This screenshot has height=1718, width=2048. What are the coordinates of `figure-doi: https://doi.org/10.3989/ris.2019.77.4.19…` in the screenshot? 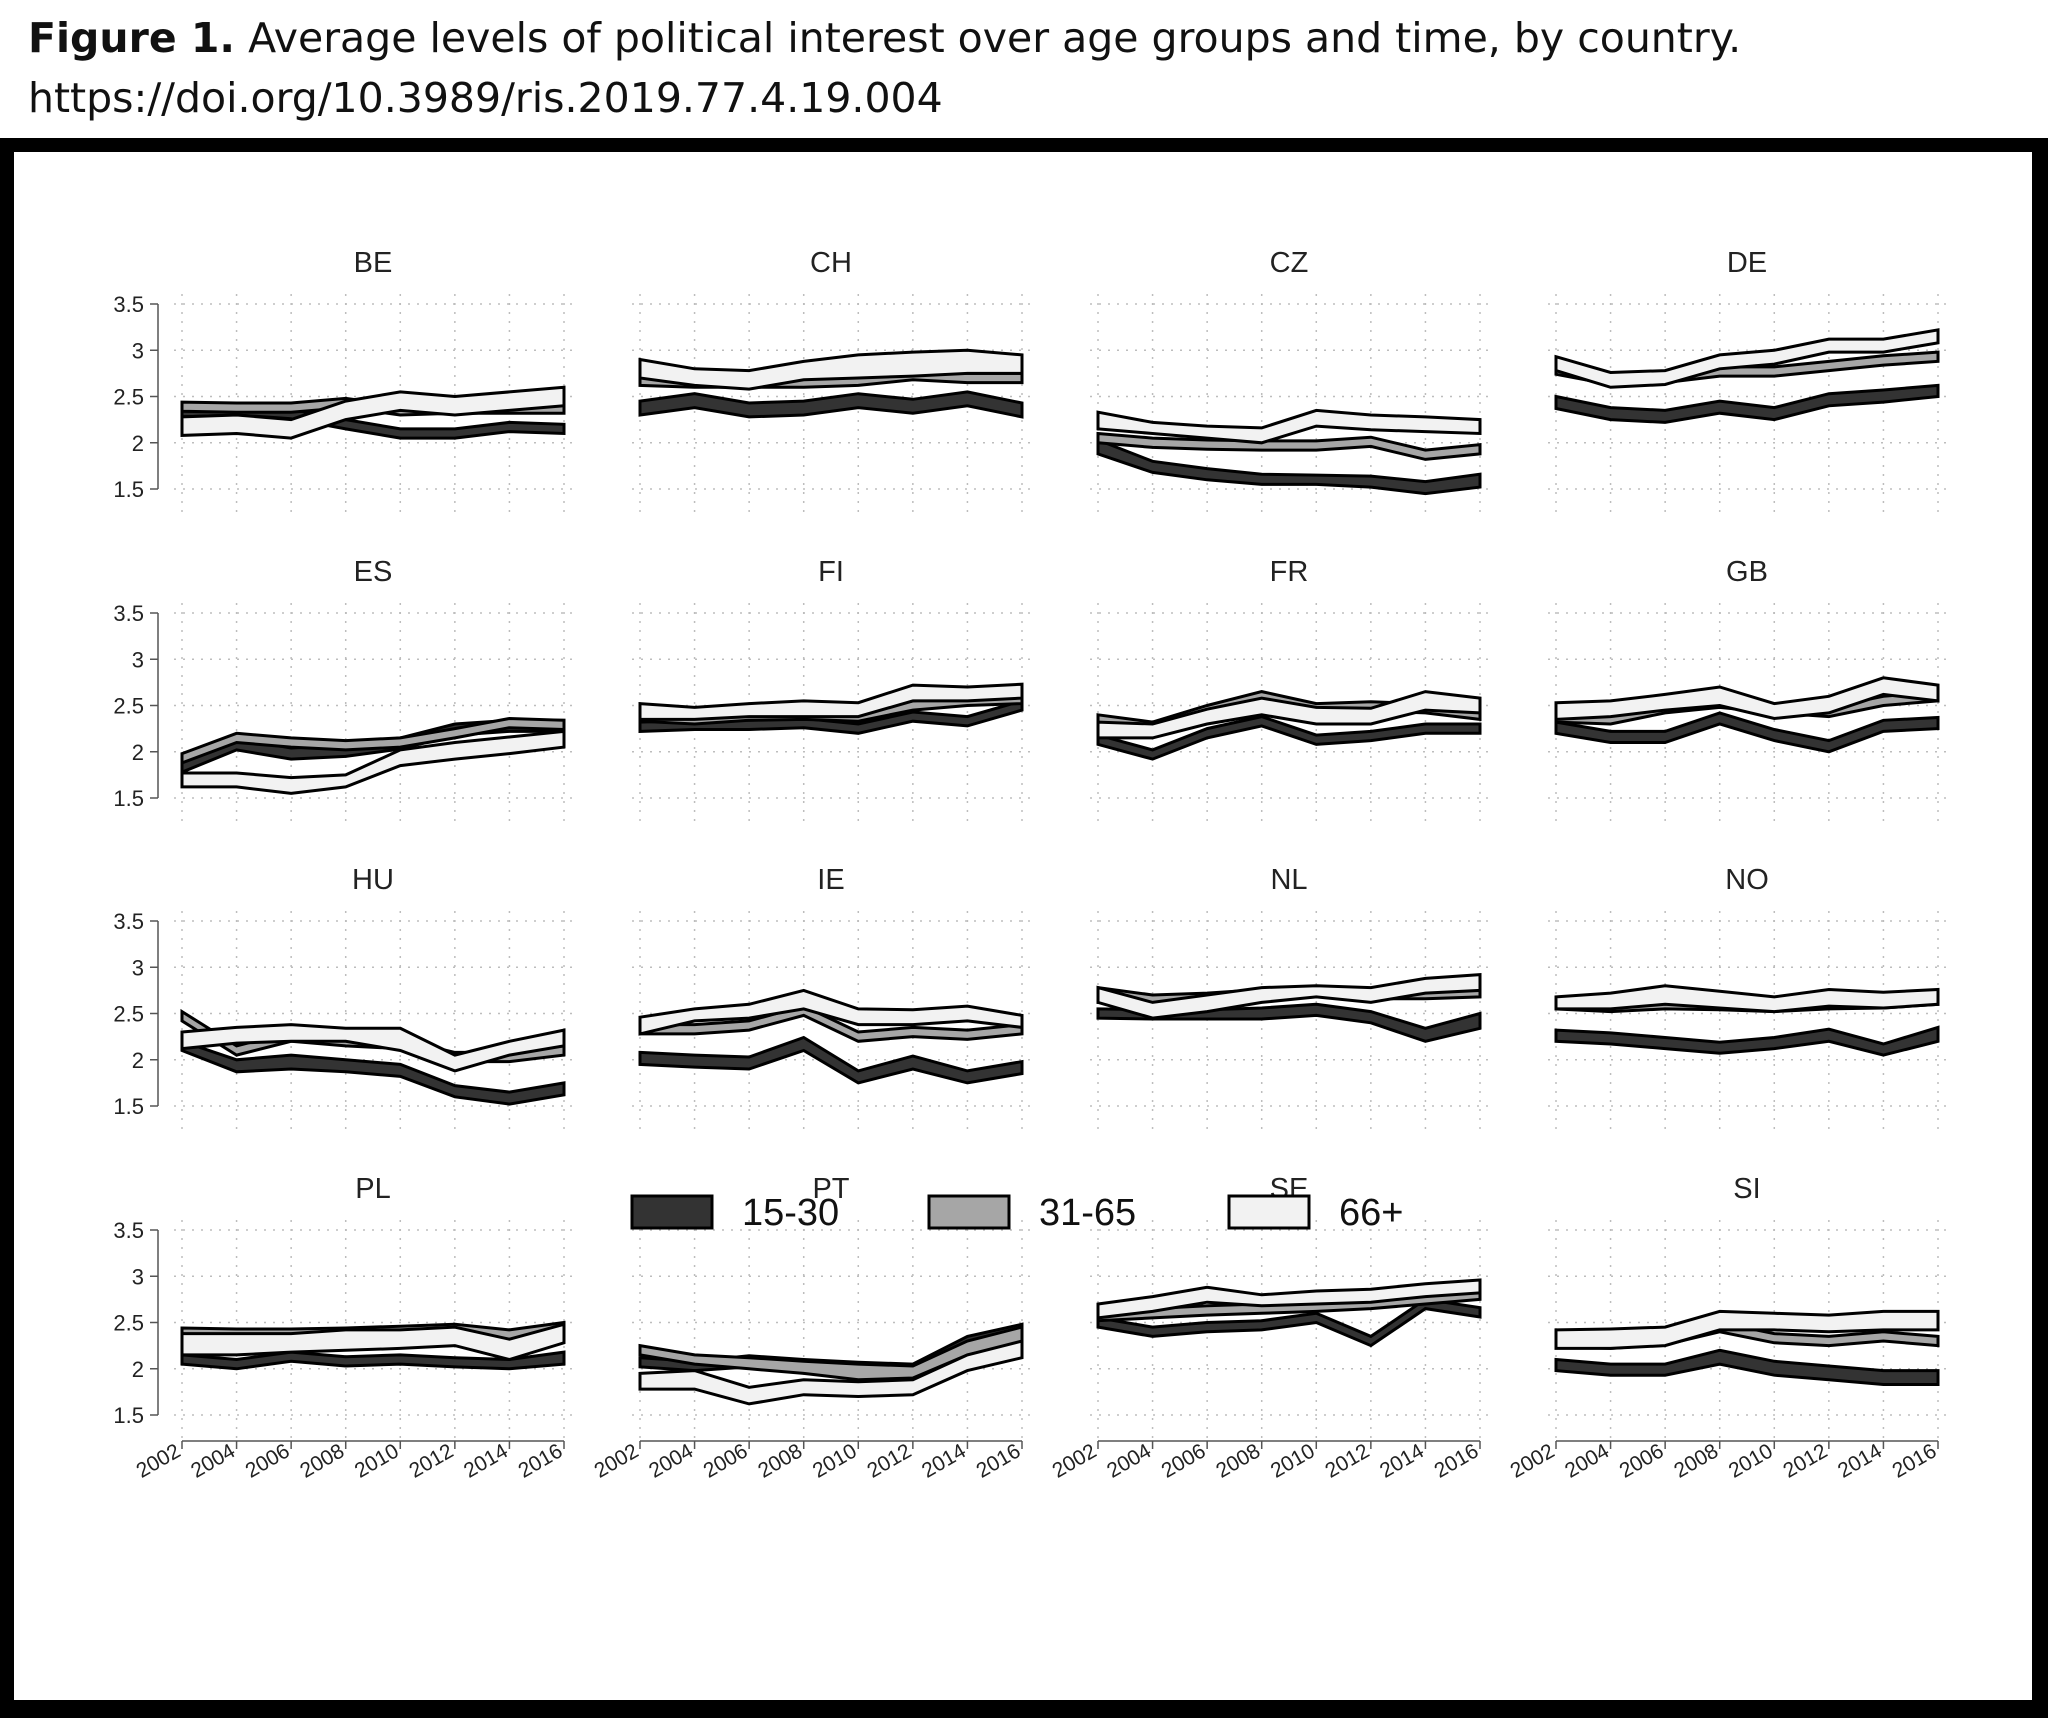 It's located at (485, 98).